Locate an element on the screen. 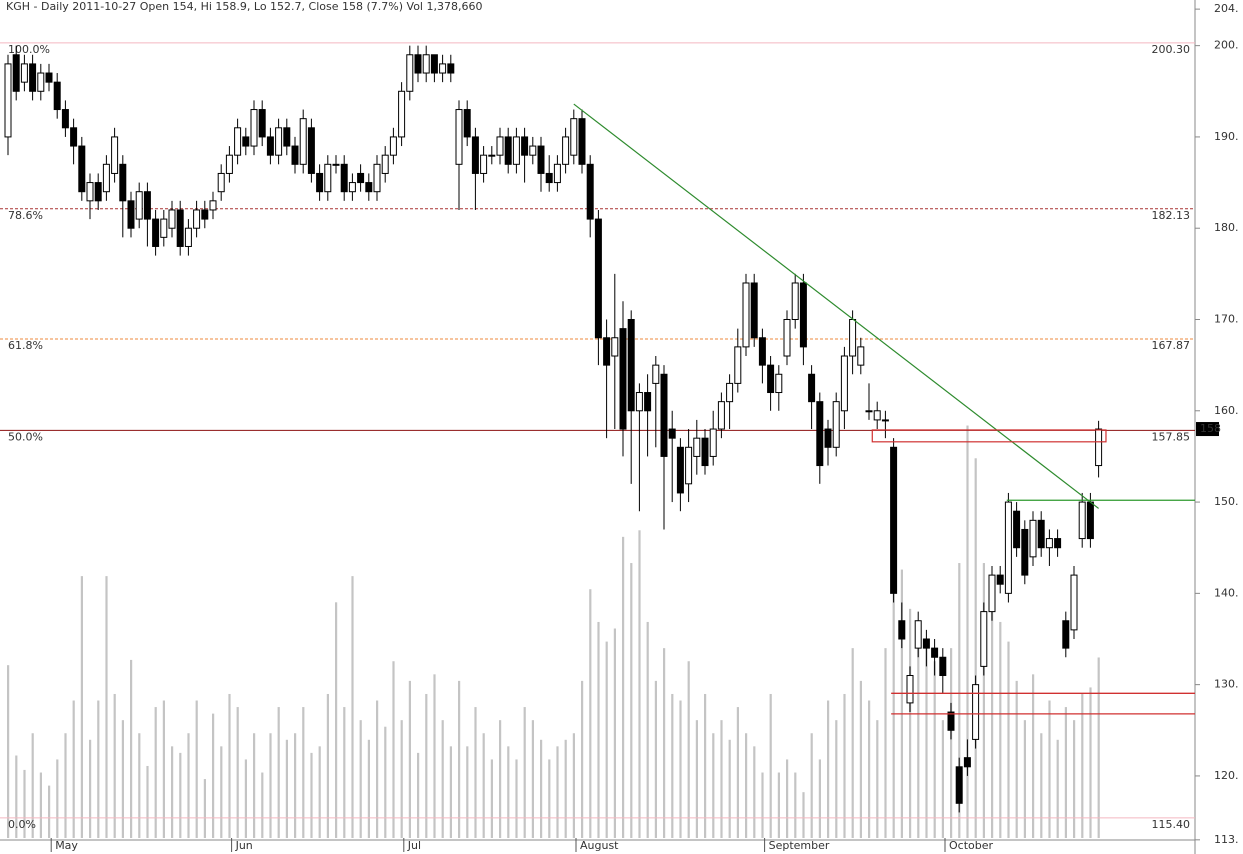 This screenshot has height=854, width=1243. fib-value: 115.40 is located at coordinates (1171, 824).